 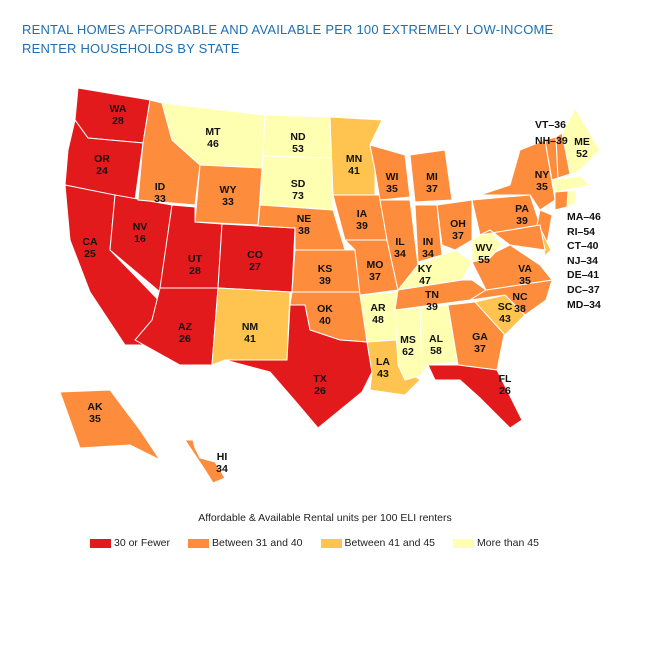 I want to click on state-abbr-label: IN, so click(x=428, y=242).